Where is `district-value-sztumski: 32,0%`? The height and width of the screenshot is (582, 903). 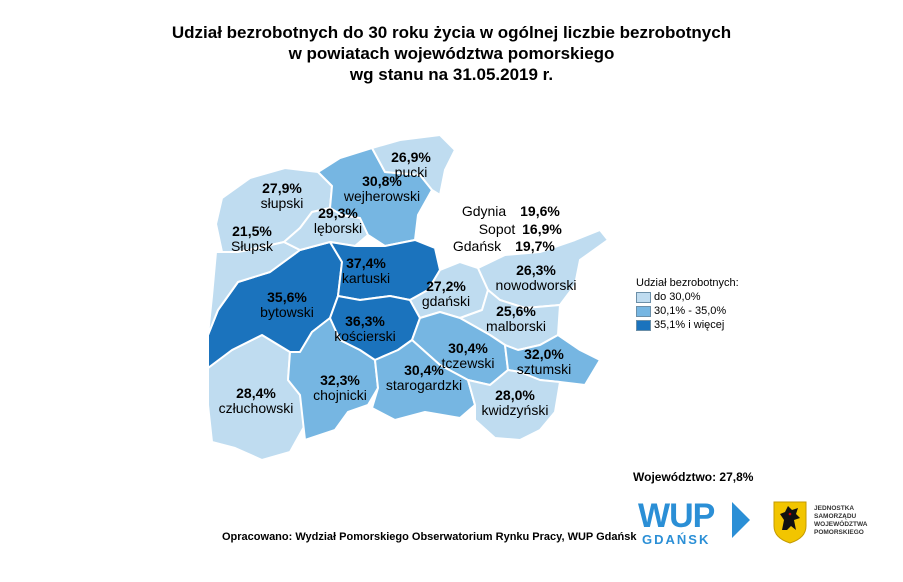 district-value-sztumski: 32,0% is located at coordinates (544, 354).